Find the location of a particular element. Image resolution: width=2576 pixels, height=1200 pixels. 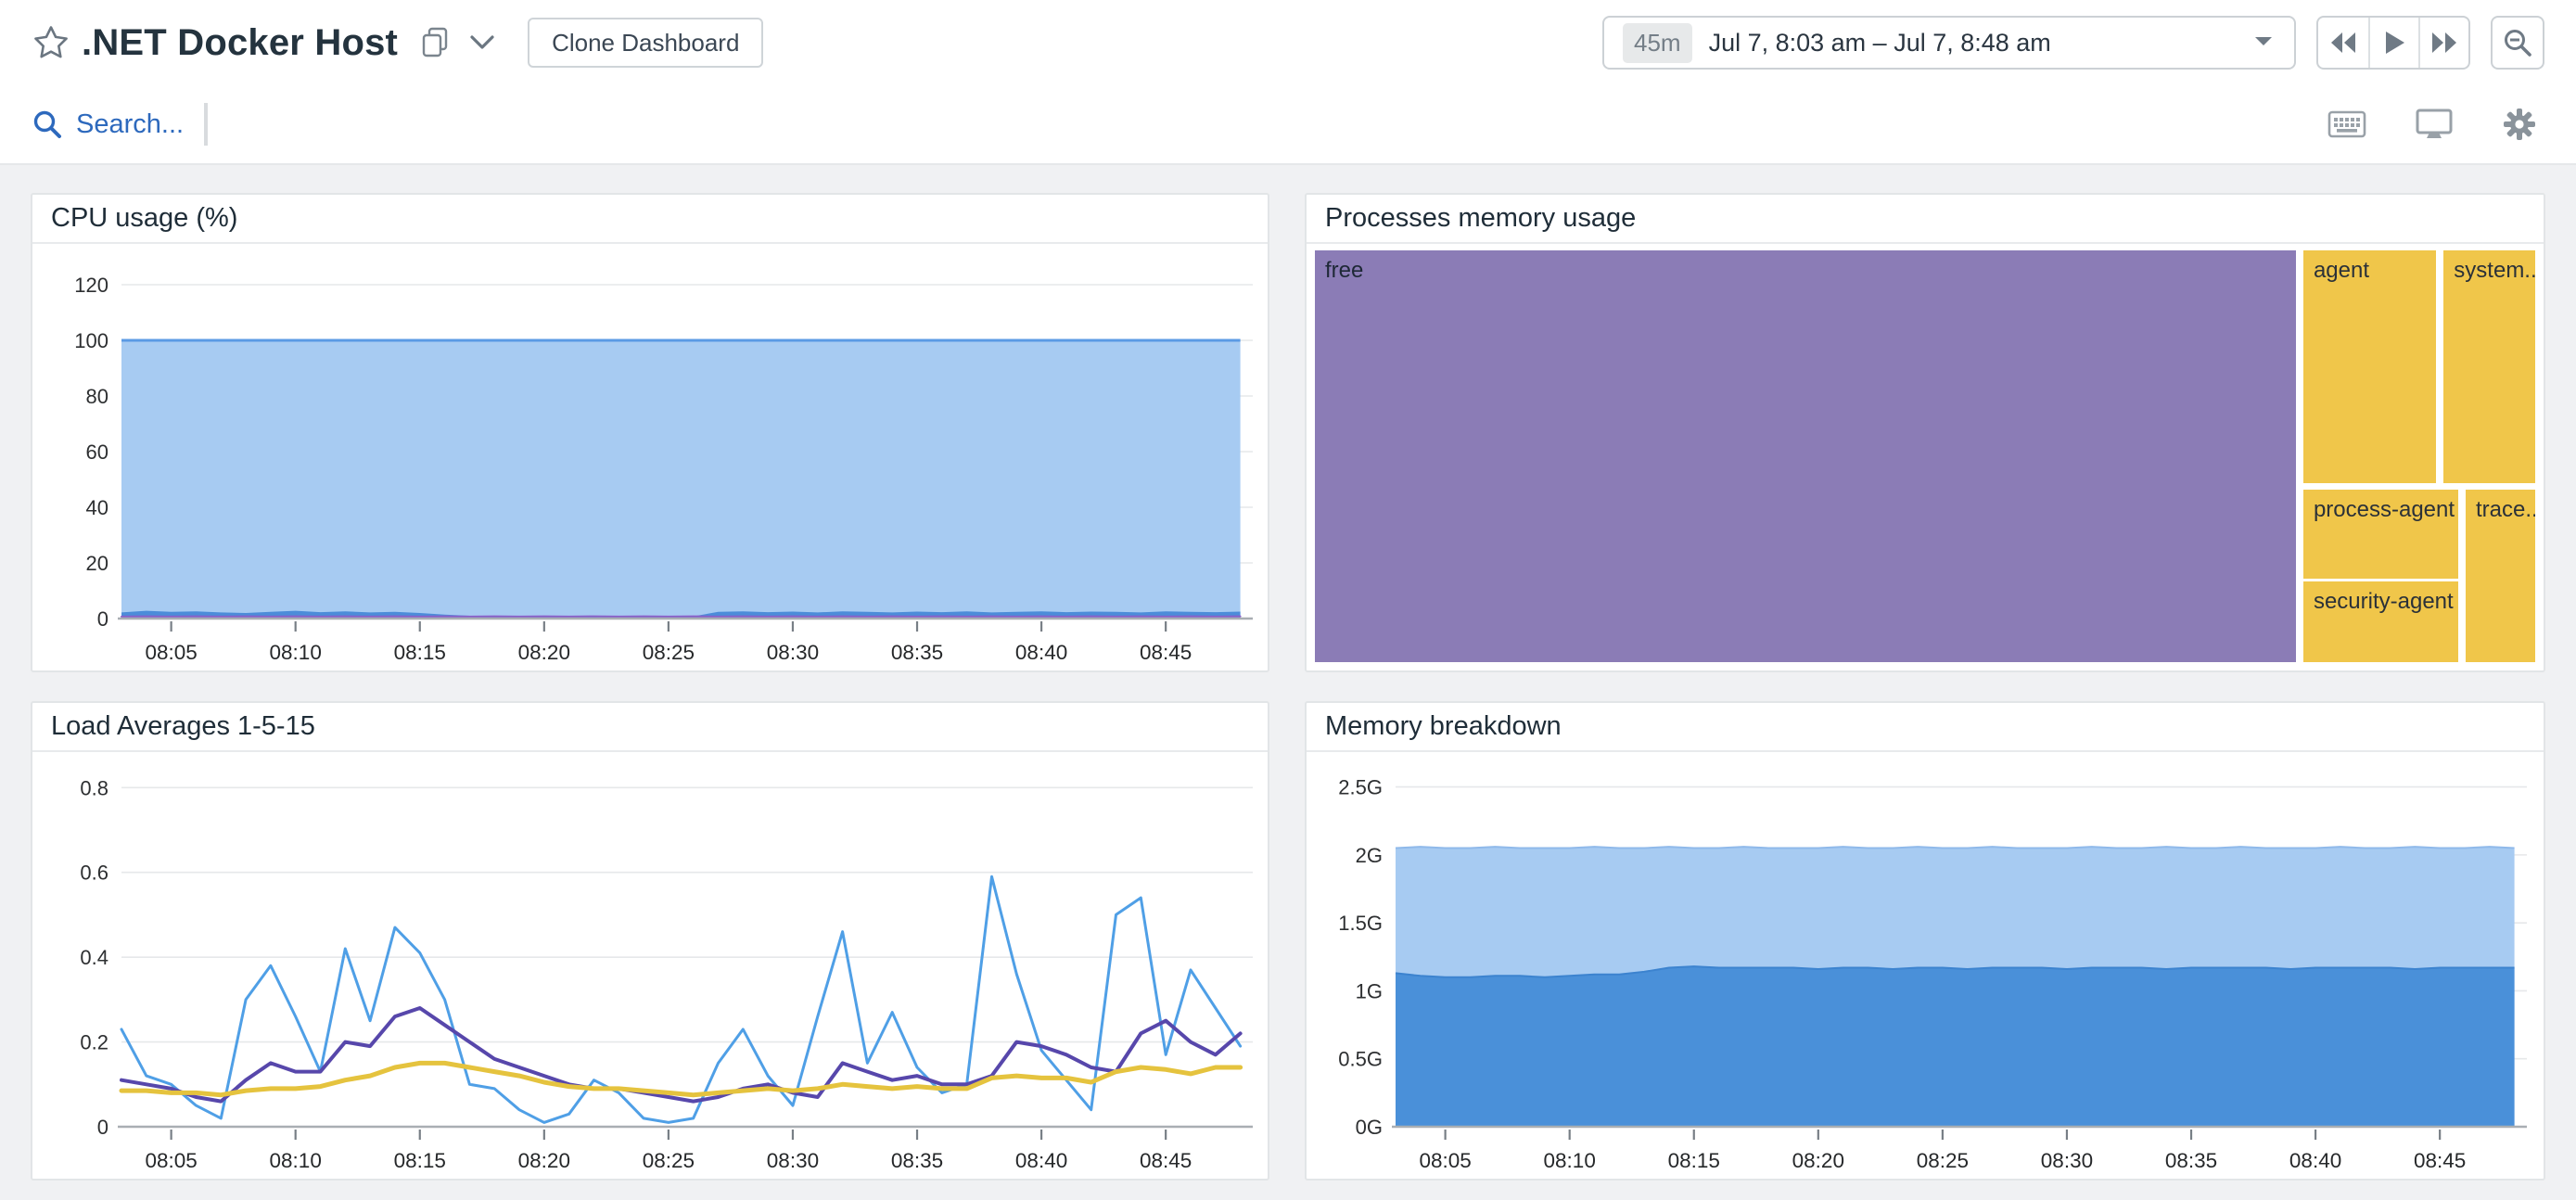

time-play-button is located at coordinates (2393, 43).